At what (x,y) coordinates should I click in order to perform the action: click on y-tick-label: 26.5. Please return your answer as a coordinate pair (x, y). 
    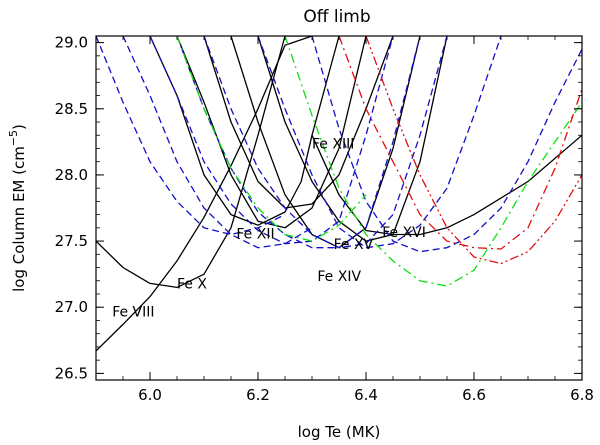
    Looking at the image, I should click on (71, 373).